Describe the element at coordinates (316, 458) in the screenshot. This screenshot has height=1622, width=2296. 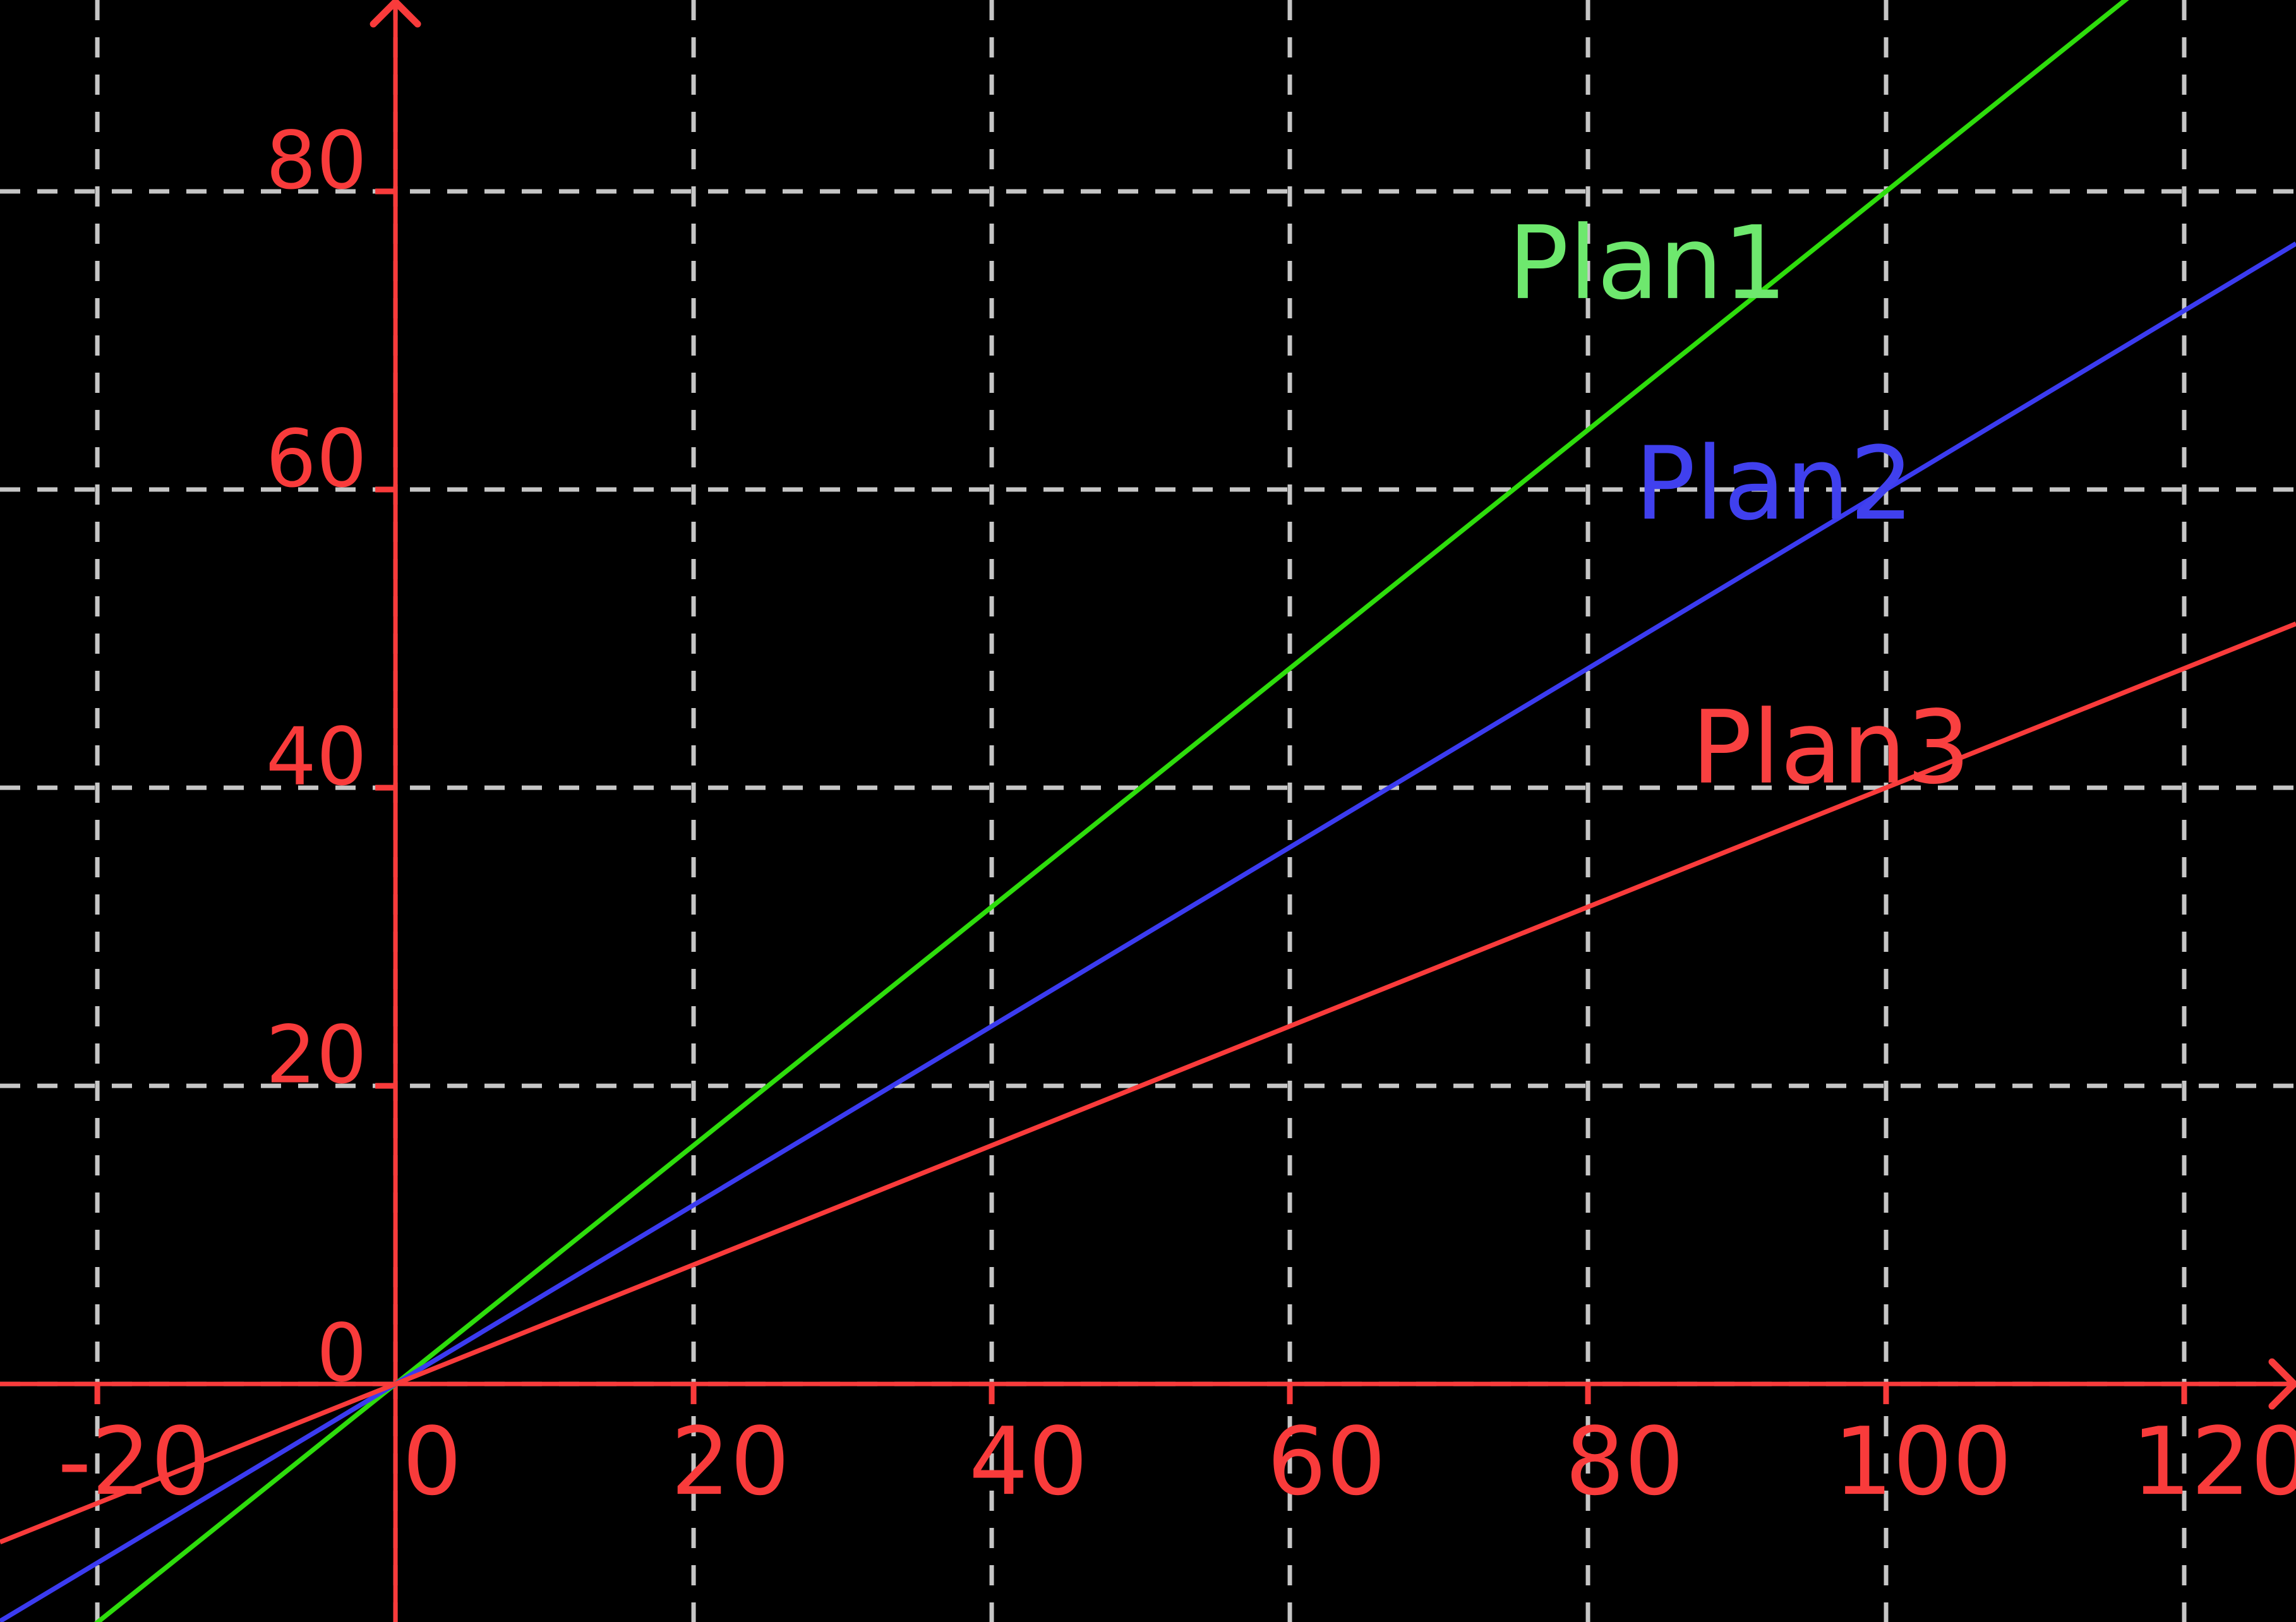
I see `y-tick-label-60: 60` at that location.